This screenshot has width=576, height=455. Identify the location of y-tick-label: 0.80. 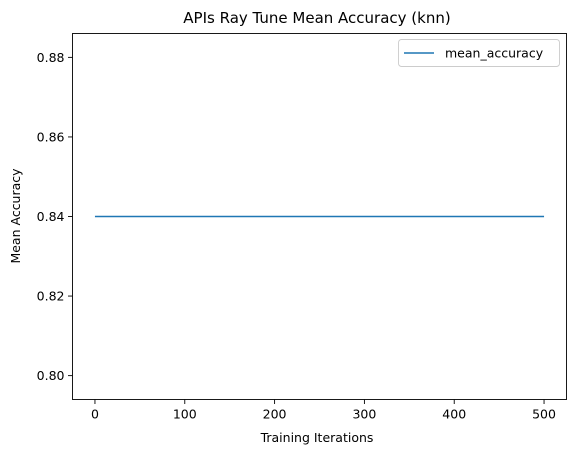
(51, 375).